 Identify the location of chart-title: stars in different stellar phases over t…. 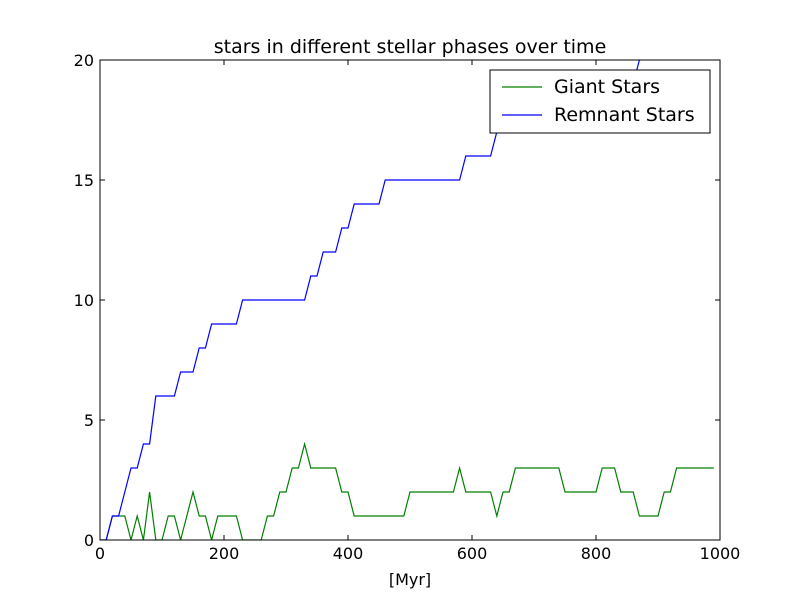
(410, 47).